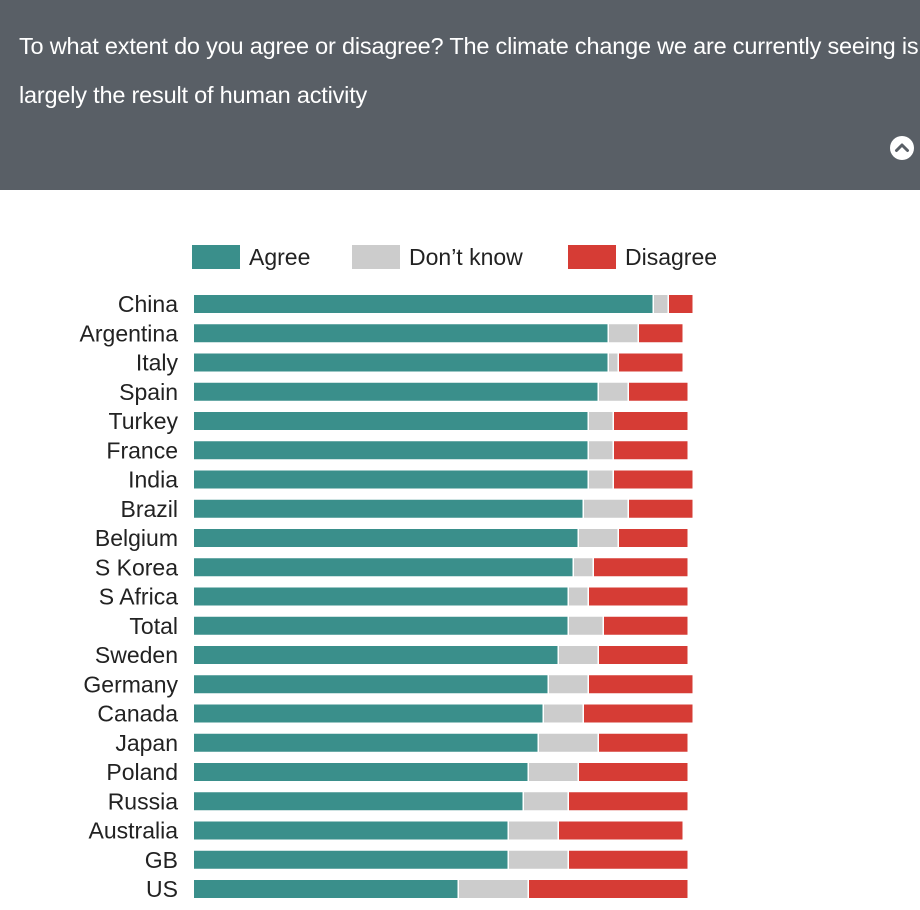 The image size is (920, 910). I want to click on category-label: Germany, so click(130, 684).